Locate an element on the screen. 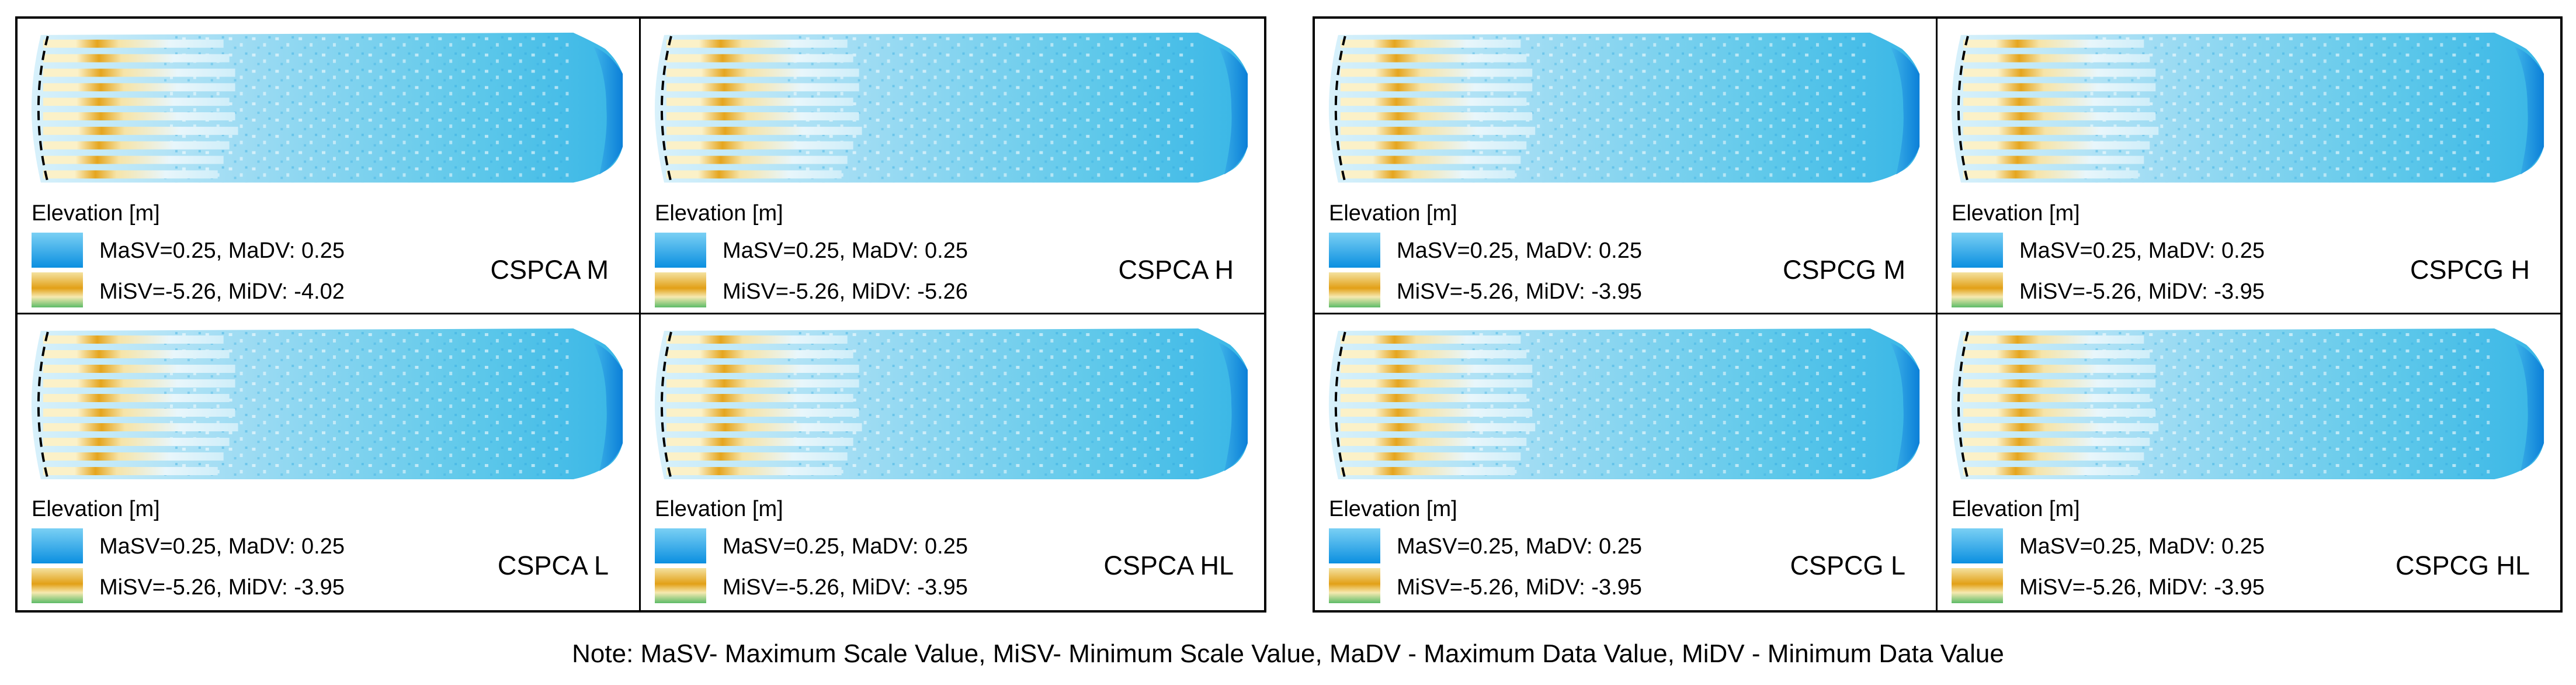 This screenshot has height=685, width=2576. min-values-text: MiSV=-5.26, MiDV: -5.26 is located at coordinates (845, 291).